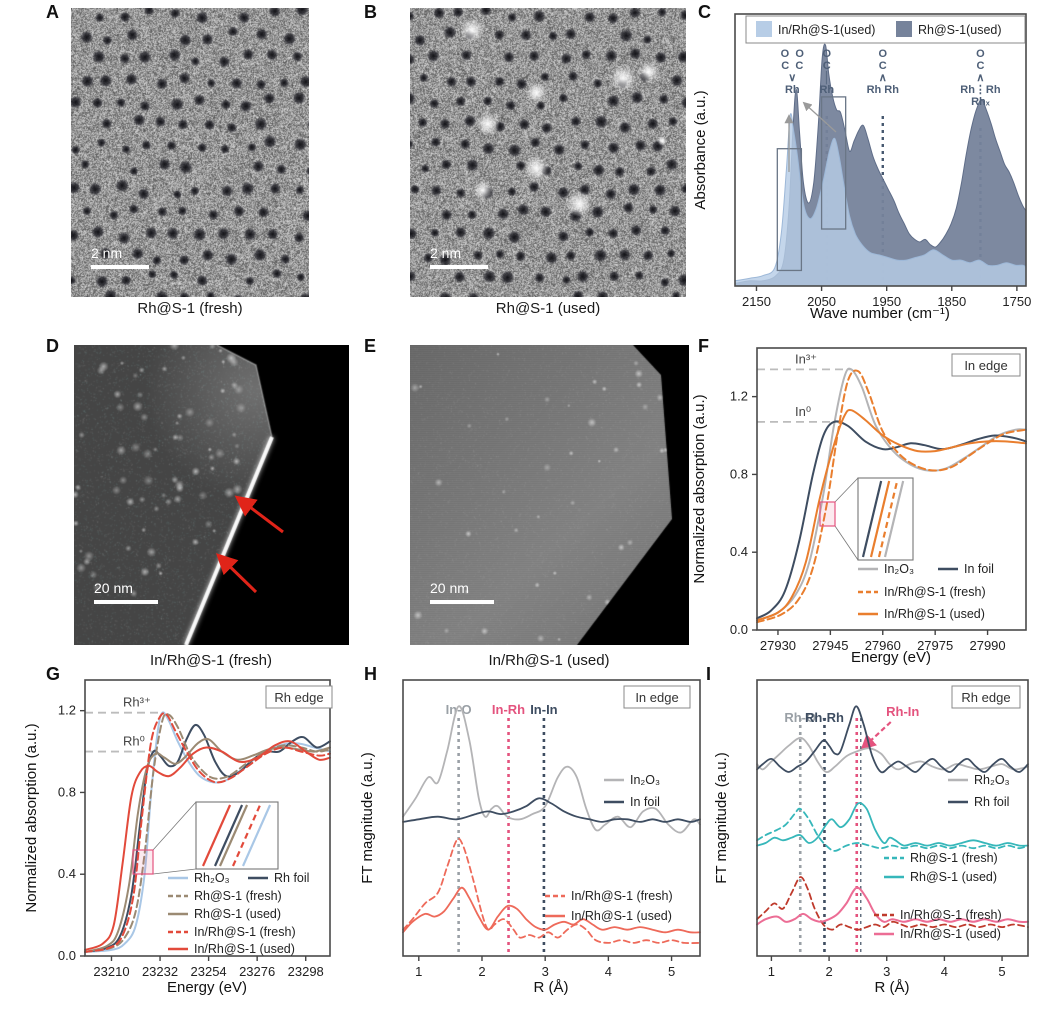 This screenshot has width=1038, height=1012. What do you see at coordinates (756, 301) in the screenshot?
I see `x-tick-label: 2150` at bounding box center [756, 301].